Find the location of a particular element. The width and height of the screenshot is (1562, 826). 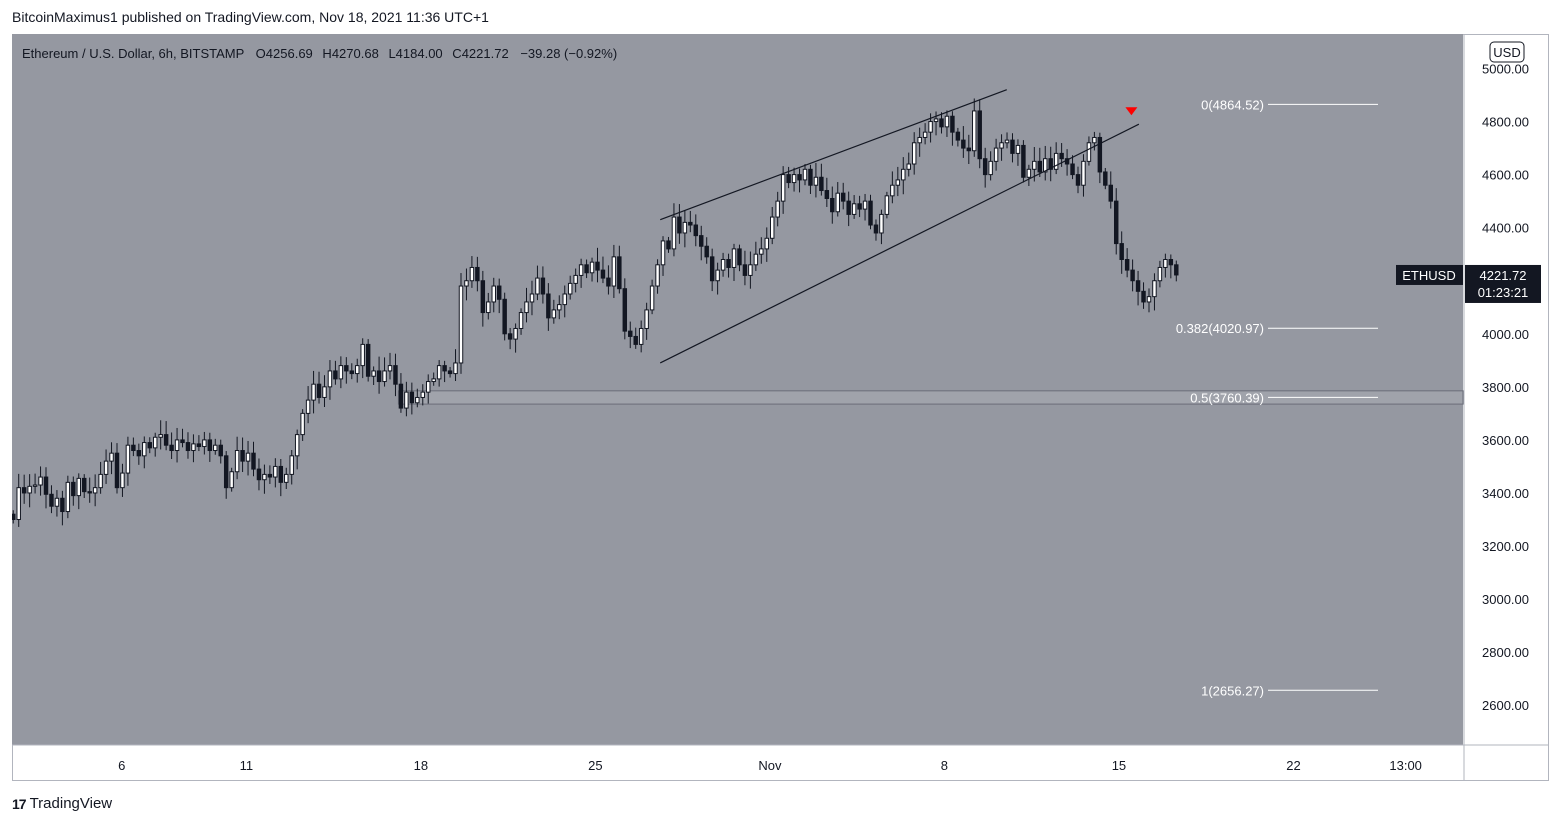

y-tick-label: 3800.00 is located at coordinates (1505, 387).